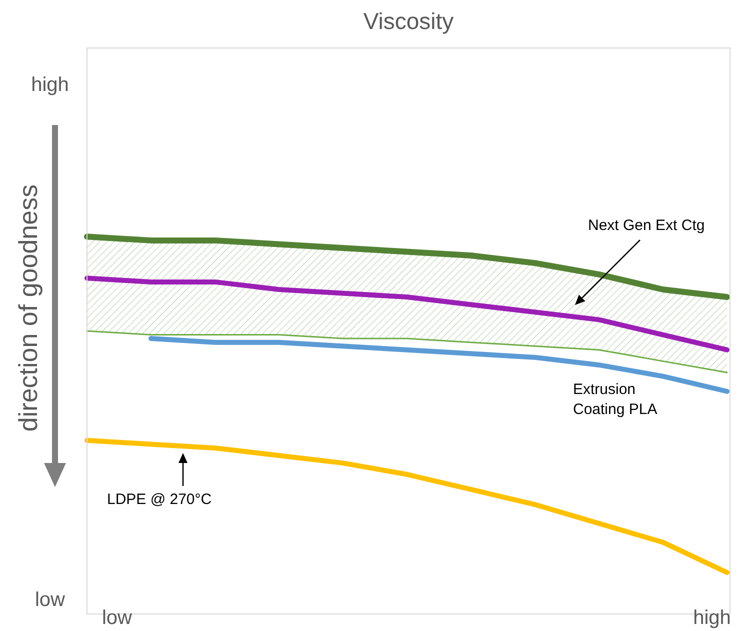 Image resolution: width=740 pixels, height=631 pixels. I want to click on annotation: high, so click(712, 618).